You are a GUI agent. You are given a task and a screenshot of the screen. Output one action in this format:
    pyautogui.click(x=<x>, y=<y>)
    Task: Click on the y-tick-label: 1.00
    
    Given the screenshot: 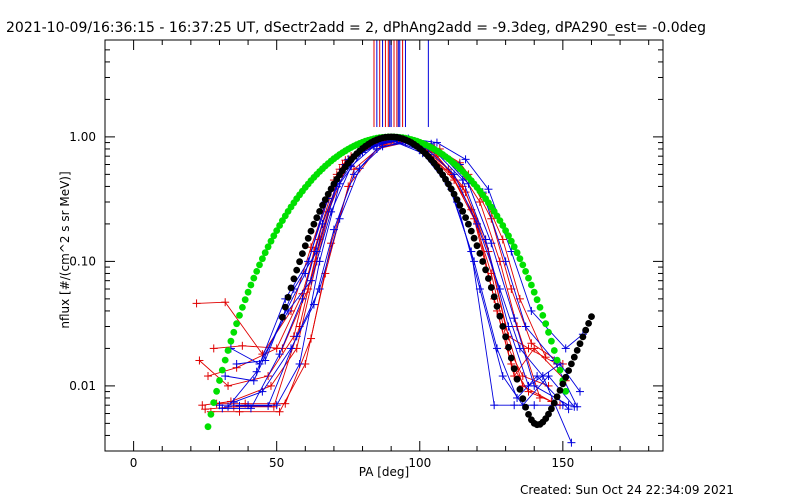 What is the action you would take?
    pyautogui.click(x=82, y=137)
    